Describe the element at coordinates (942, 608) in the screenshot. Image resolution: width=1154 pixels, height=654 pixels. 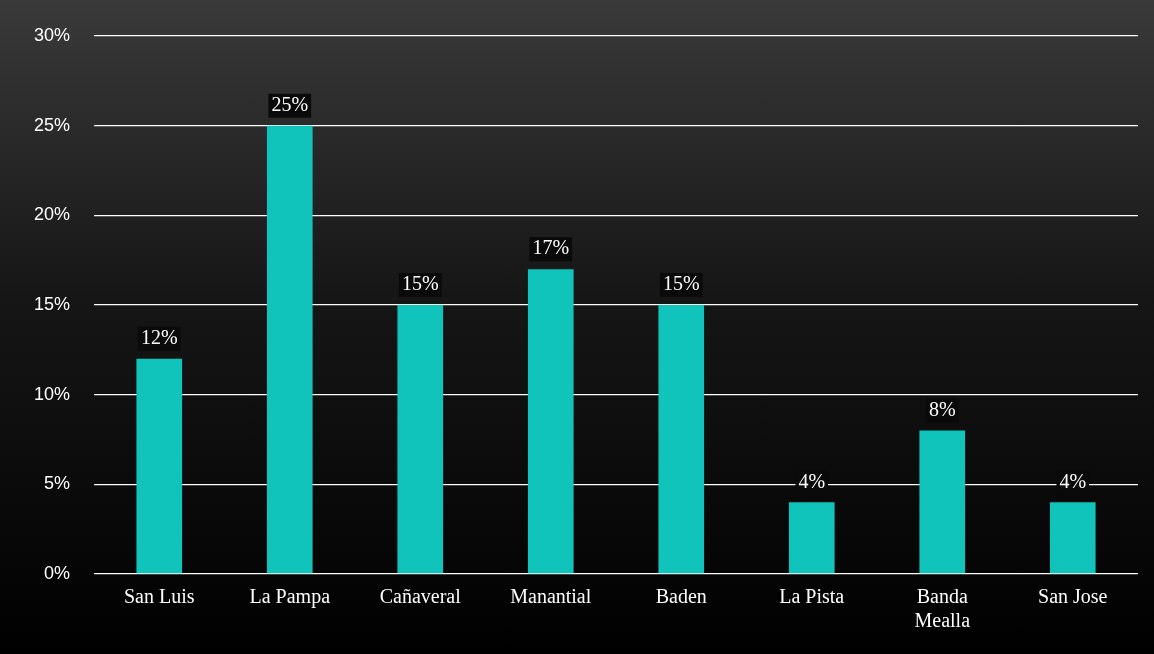
I see `x-tick-label: Banda Mealla` at that location.